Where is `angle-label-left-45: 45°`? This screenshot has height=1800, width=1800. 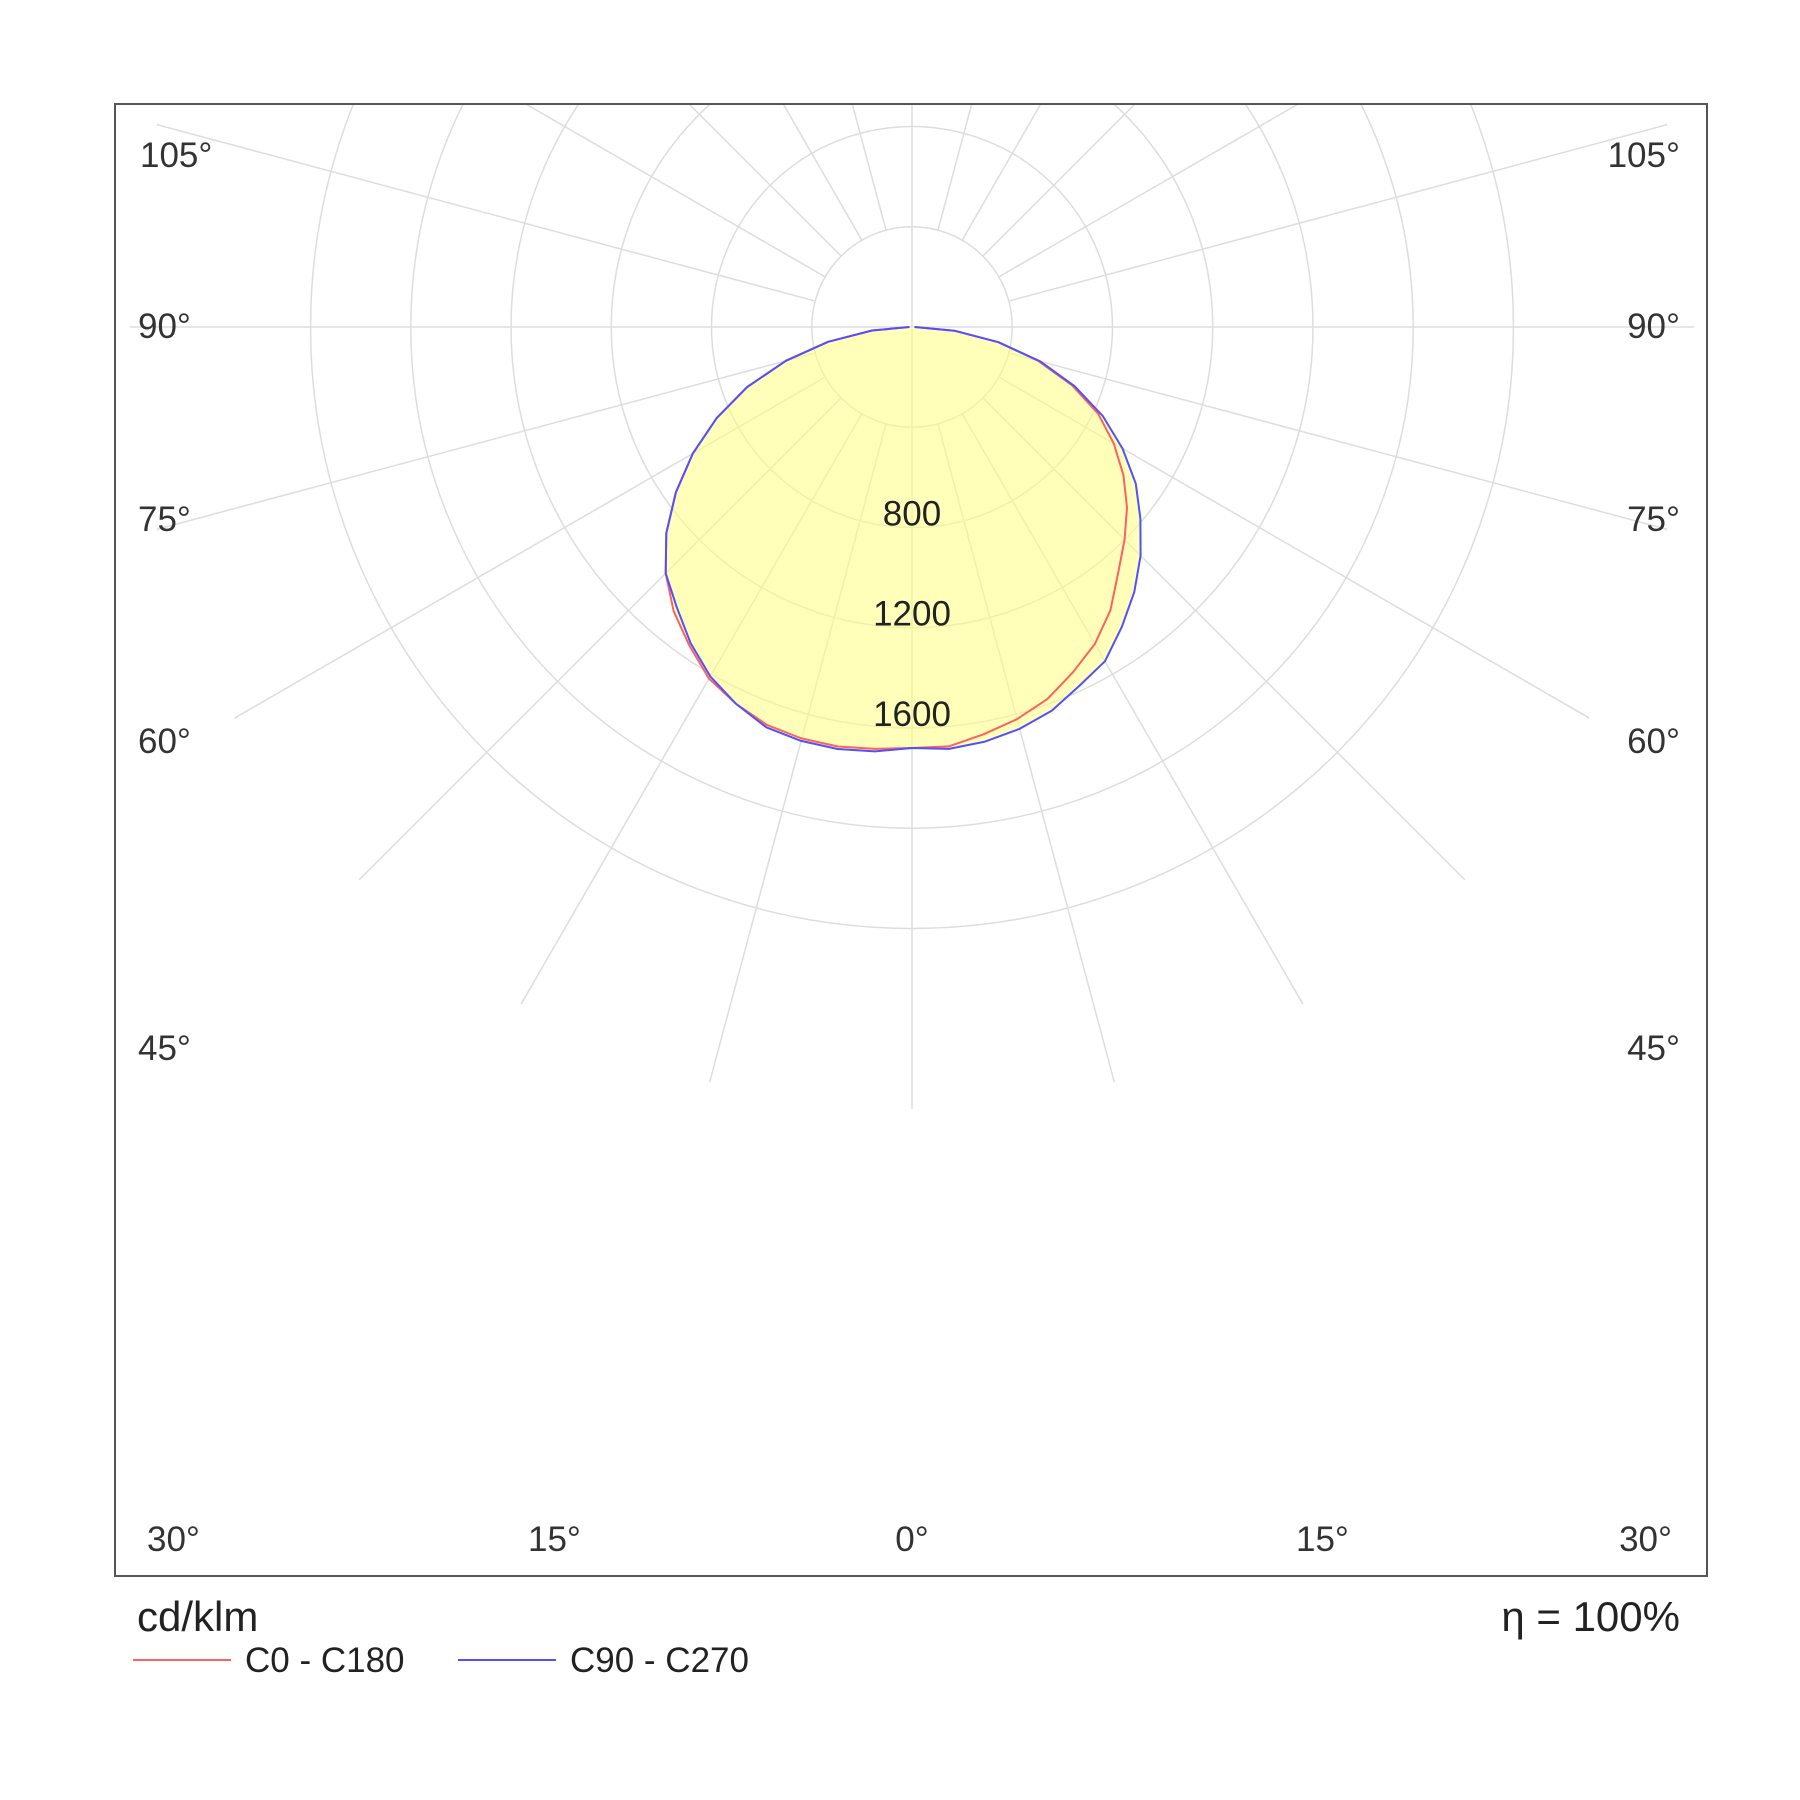 angle-label-left-45: 45° is located at coordinates (164, 1048).